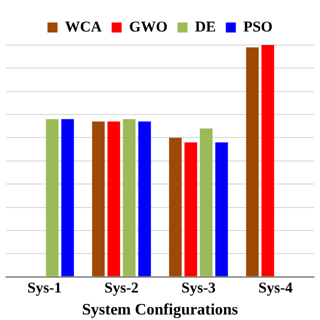  What do you see at coordinates (205, 27) in the screenshot?
I see `legend-label: DE` at bounding box center [205, 27].